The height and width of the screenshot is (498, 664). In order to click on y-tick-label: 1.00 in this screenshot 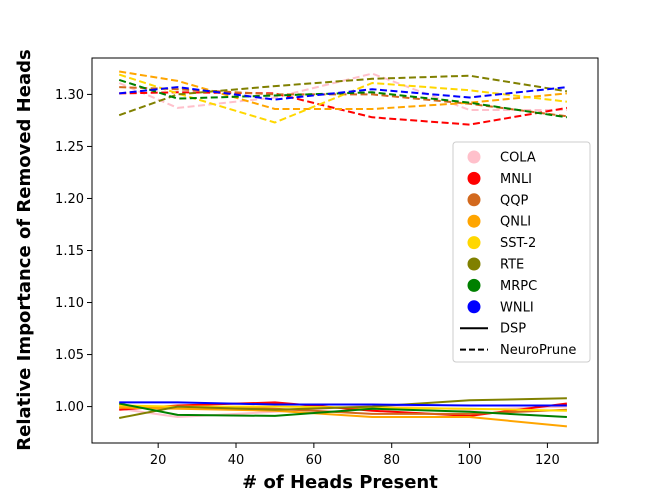, I will do `click(69, 407)`.